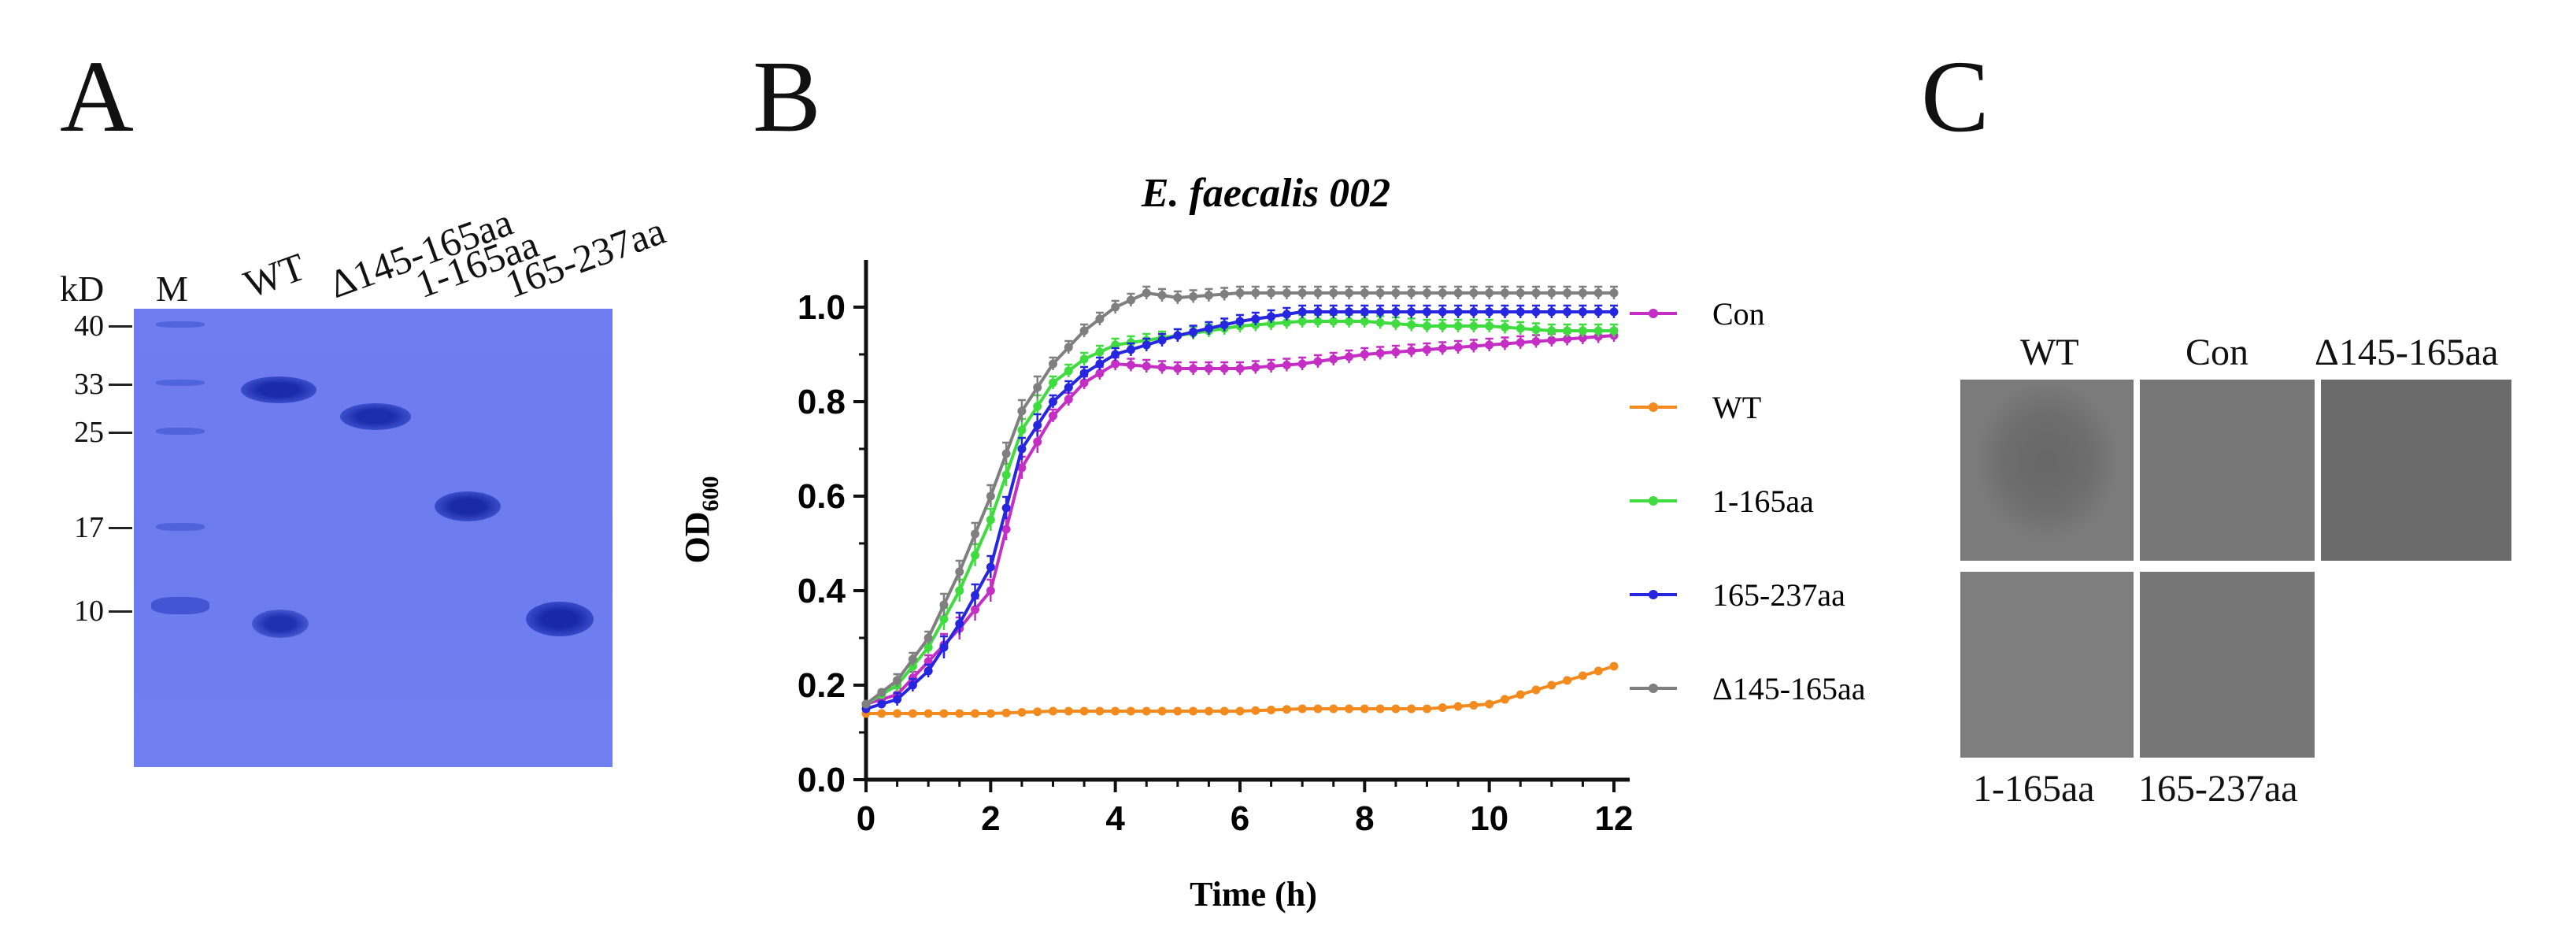 Image resolution: width=2576 pixels, height=949 pixels. I want to click on legend-item: 165-237aa, so click(1737, 595).